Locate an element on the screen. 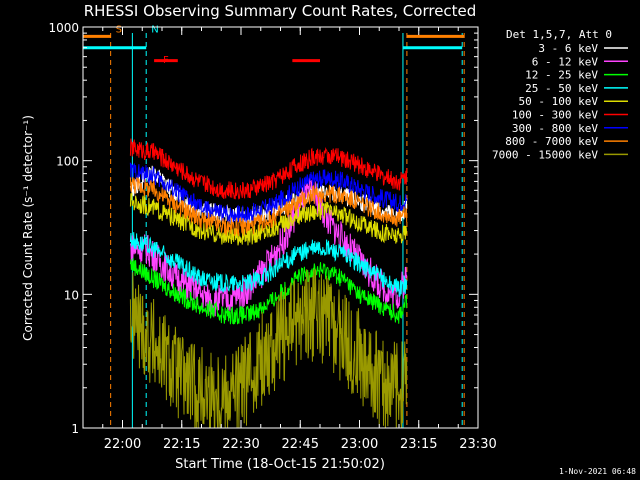  annotation-label: F is located at coordinates (166, 60).